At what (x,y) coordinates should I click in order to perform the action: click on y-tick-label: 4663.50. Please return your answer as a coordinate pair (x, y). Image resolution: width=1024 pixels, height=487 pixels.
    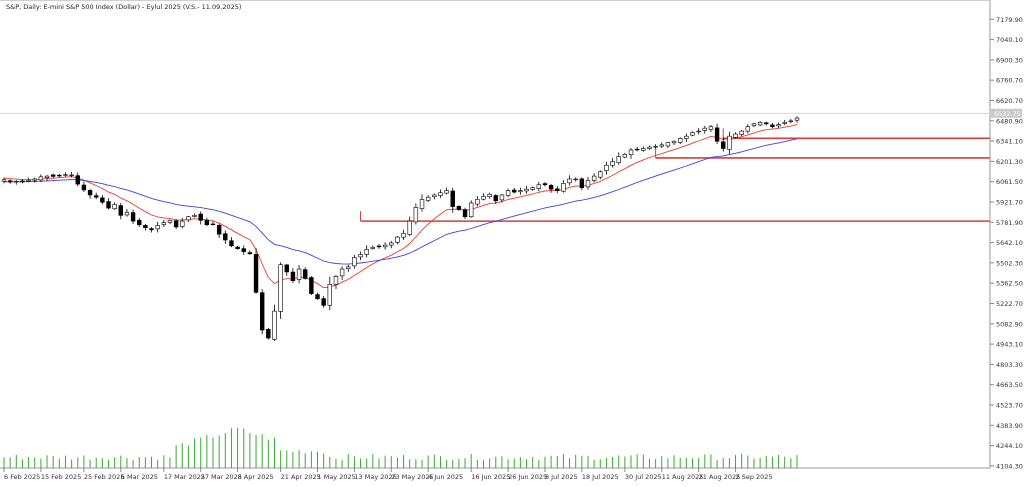
    Looking at the image, I should click on (1009, 385).